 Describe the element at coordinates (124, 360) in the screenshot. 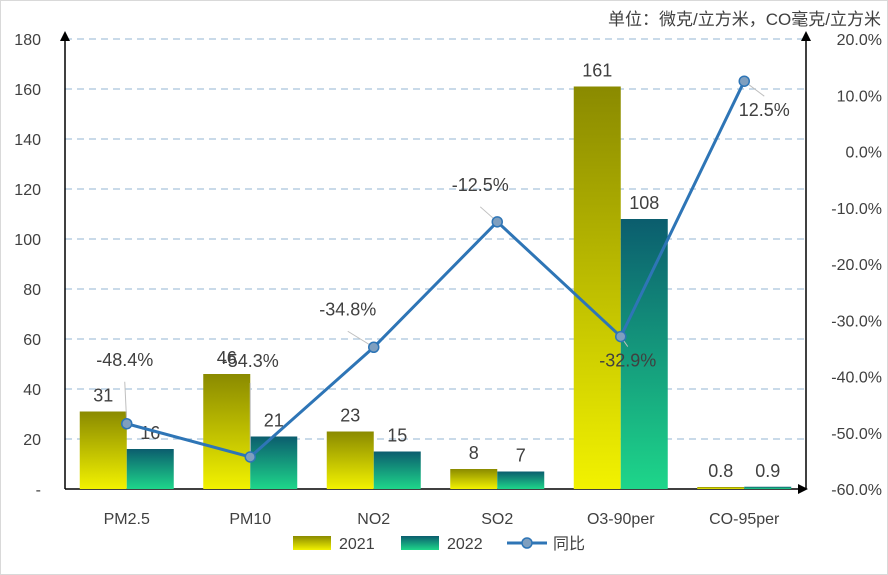

I see `line-data-label: -48.4%` at that location.